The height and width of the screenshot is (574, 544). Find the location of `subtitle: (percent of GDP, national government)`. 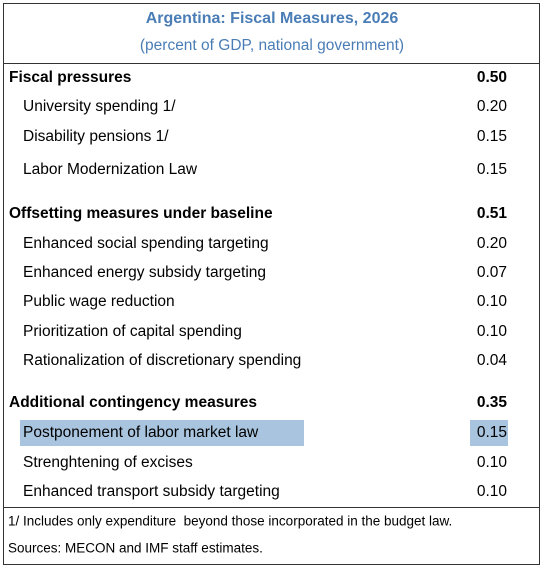

subtitle: (percent of GDP, national government) is located at coordinates (272, 45).